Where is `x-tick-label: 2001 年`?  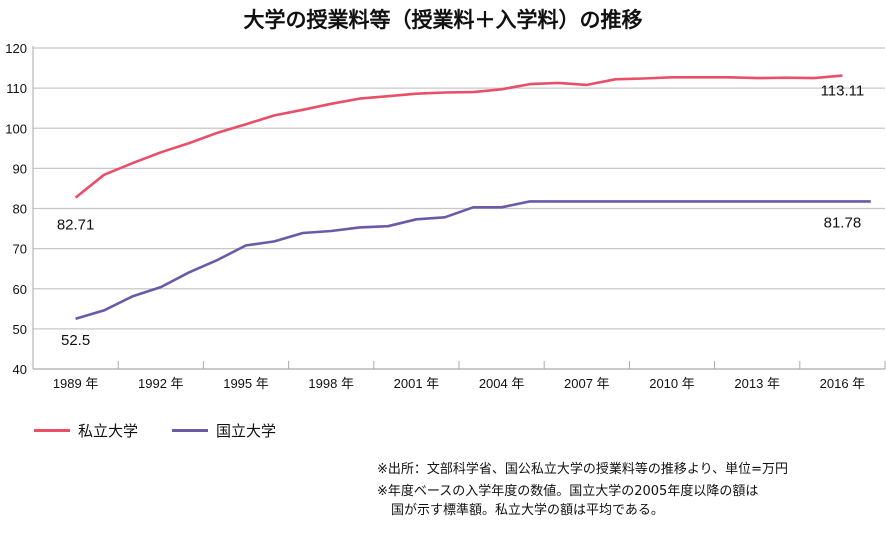 x-tick-label: 2001 年 is located at coordinates (417, 383).